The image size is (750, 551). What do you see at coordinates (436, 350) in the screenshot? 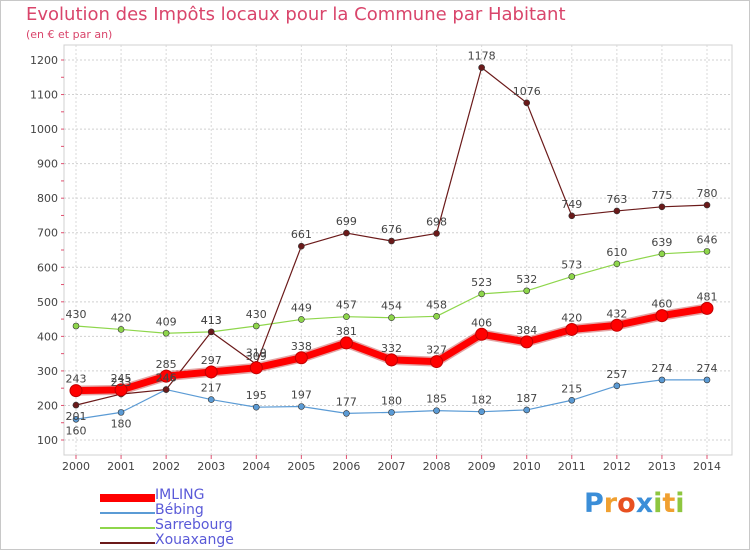
I see `data-label: 327` at bounding box center [436, 350].